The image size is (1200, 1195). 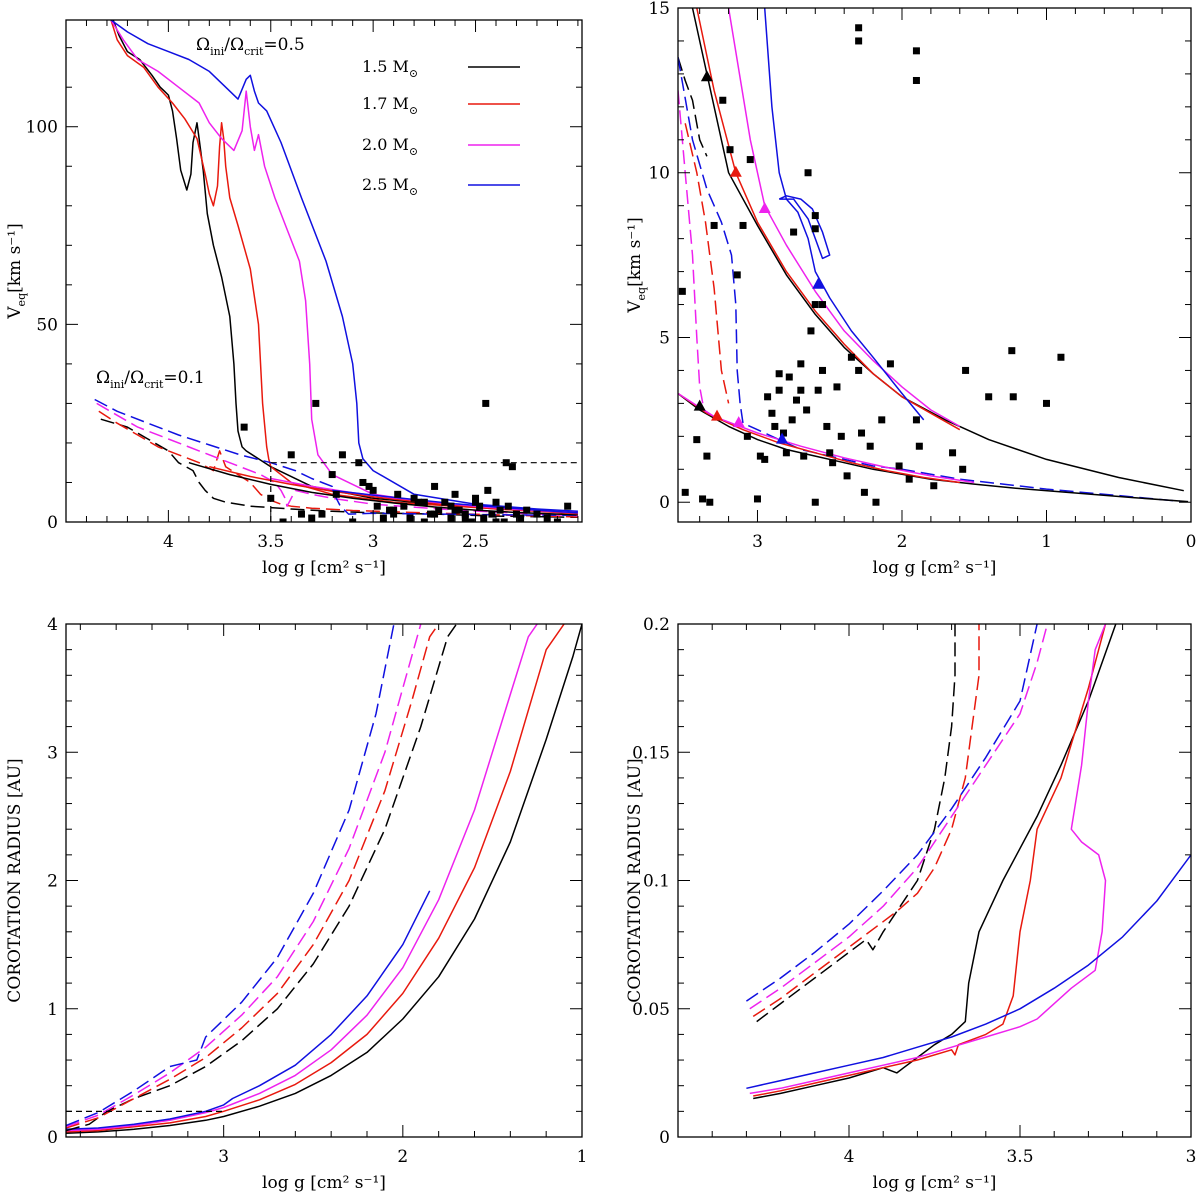 I want to click on plot-area, so click(x=968, y=862).